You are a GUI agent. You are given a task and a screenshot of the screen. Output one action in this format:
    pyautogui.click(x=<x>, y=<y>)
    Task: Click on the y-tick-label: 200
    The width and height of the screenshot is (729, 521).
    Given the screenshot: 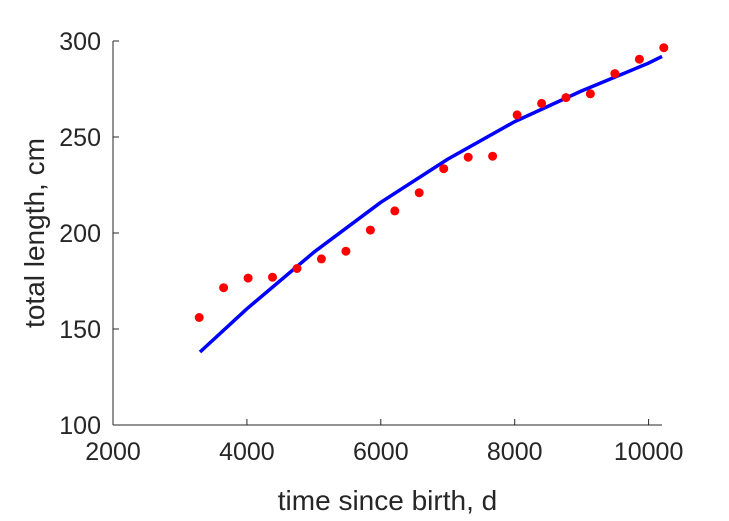 What is the action you would take?
    pyautogui.click(x=80, y=234)
    